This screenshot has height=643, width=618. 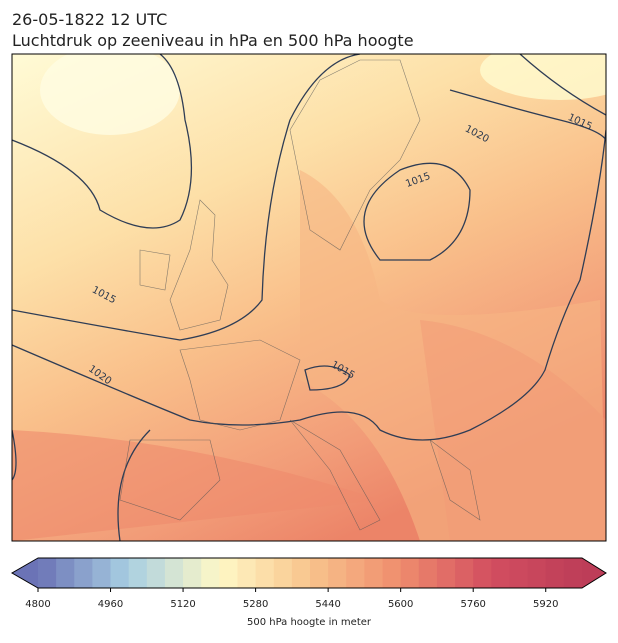 I want to click on colorbar-outline, so click(x=308, y=573).